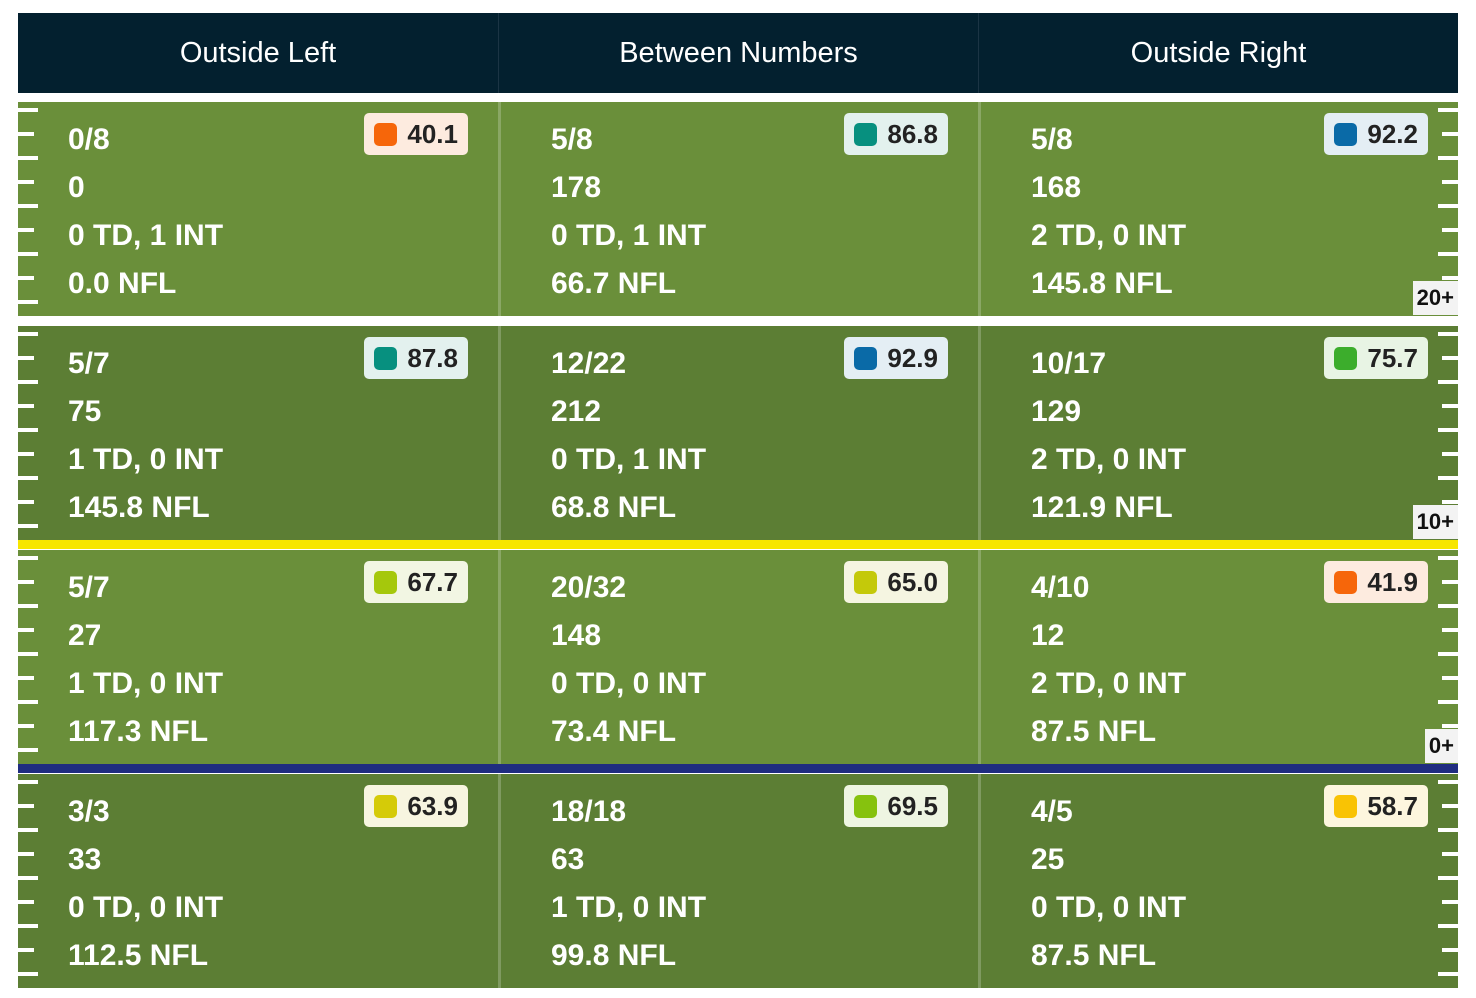  I want to click on grade-value: 65.0, so click(912, 581).